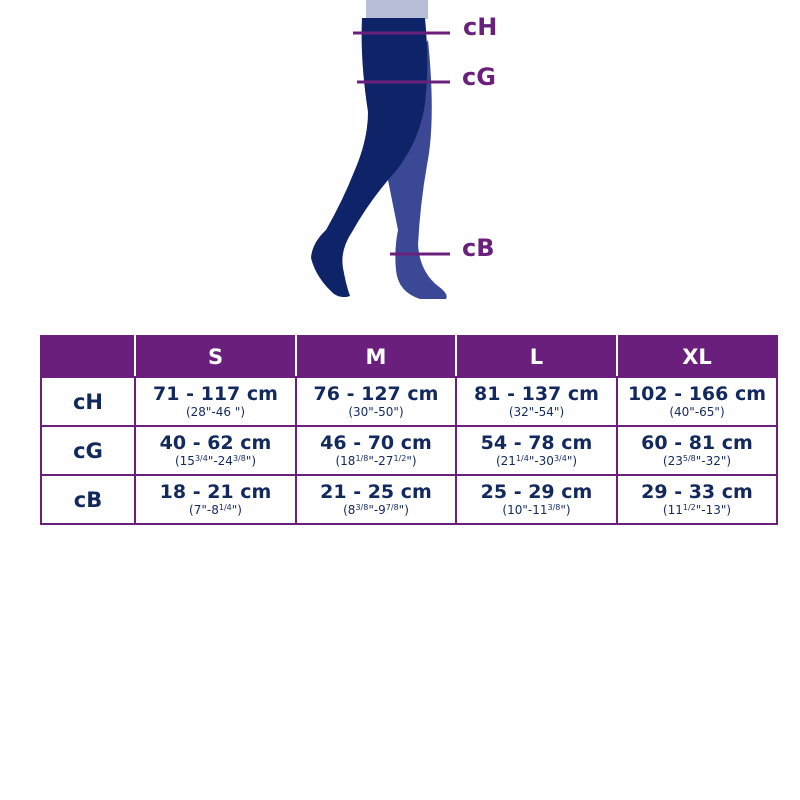  Describe the element at coordinates (88, 401) in the screenshot. I see `row-label: cH` at that location.